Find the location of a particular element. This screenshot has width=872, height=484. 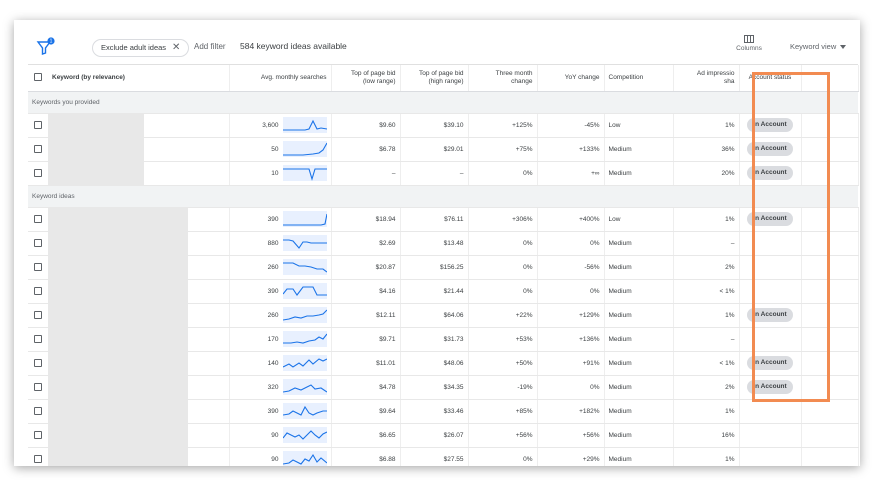

filter-count-badge: 1 is located at coordinates (51, 42).